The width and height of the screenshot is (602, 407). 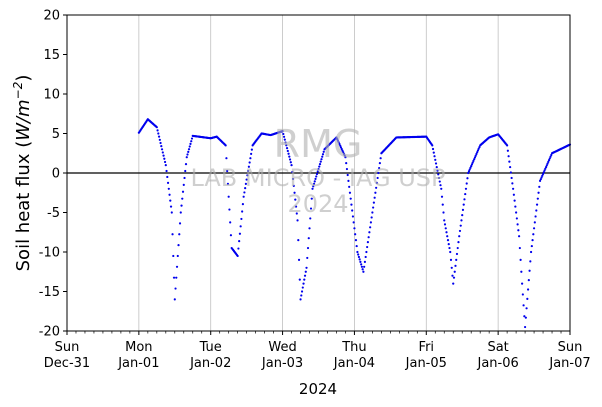 What do you see at coordinates (23, 78) in the screenshot?
I see `y-axis-title-close: )` at bounding box center [23, 78].